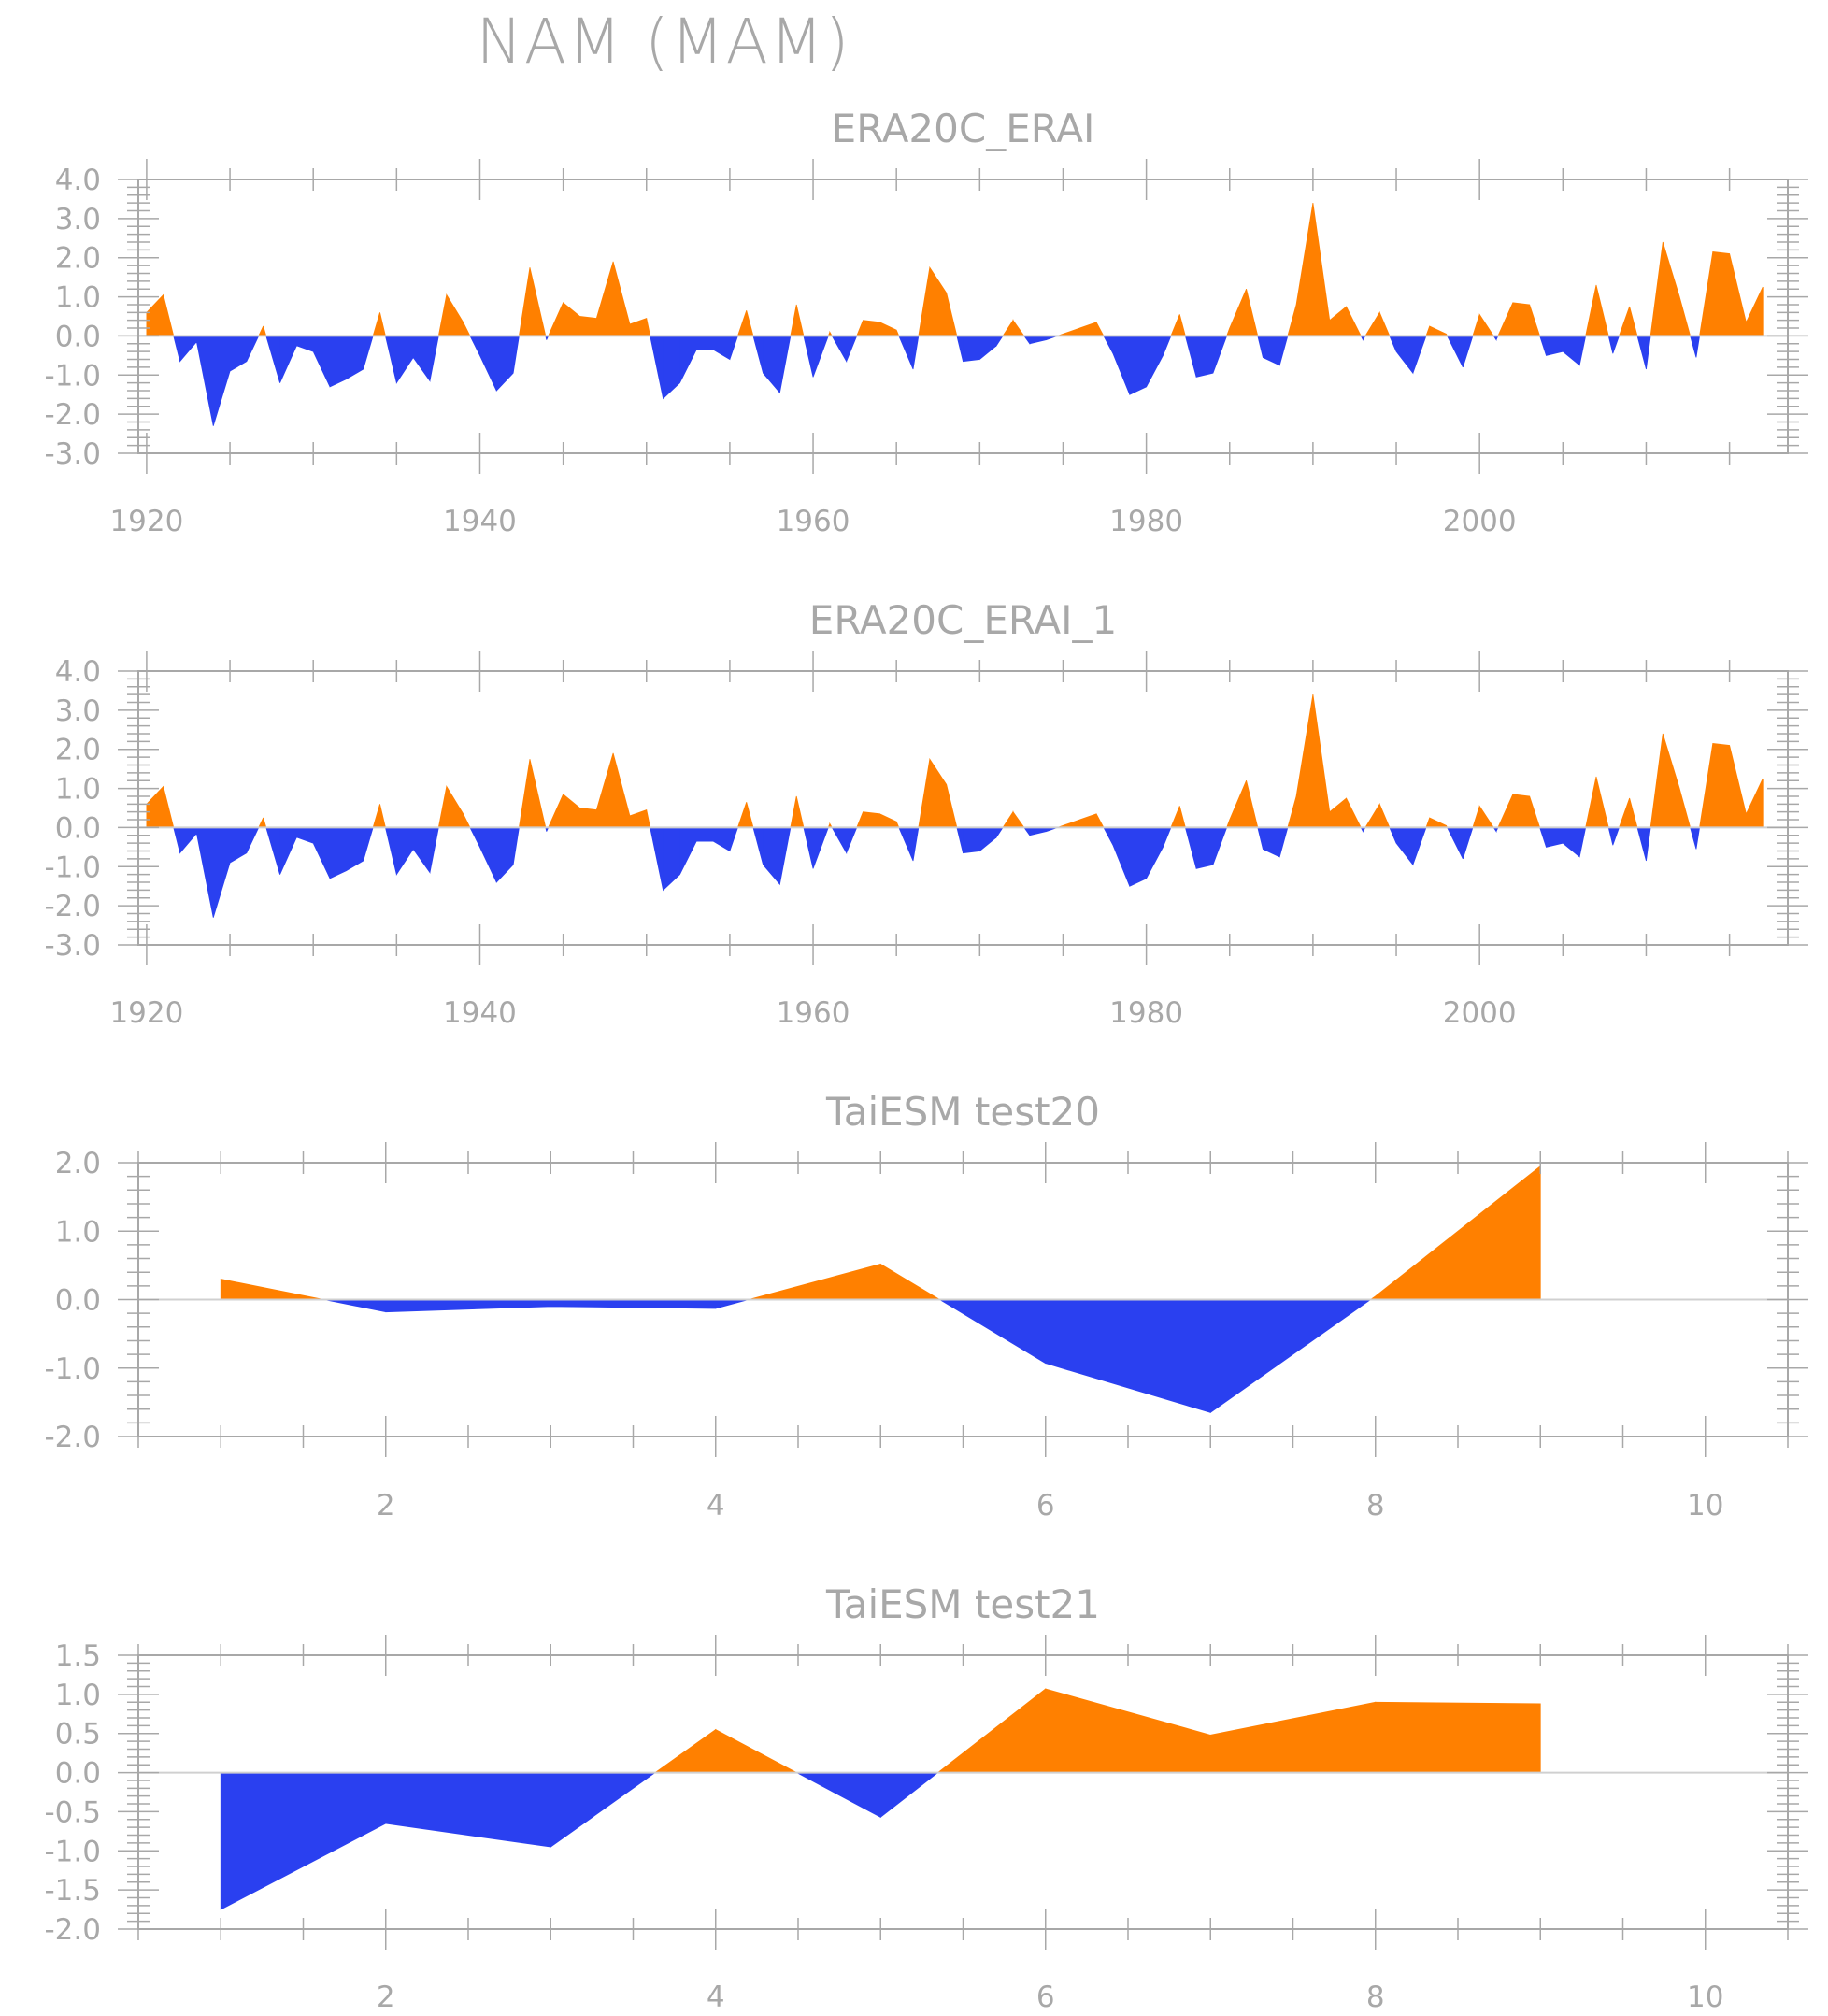 The height and width of the screenshot is (2016, 1828). What do you see at coordinates (963, 1604) in the screenshot?
I see `panel-title: TaiESM test21` at bounding box center [963, 1604].